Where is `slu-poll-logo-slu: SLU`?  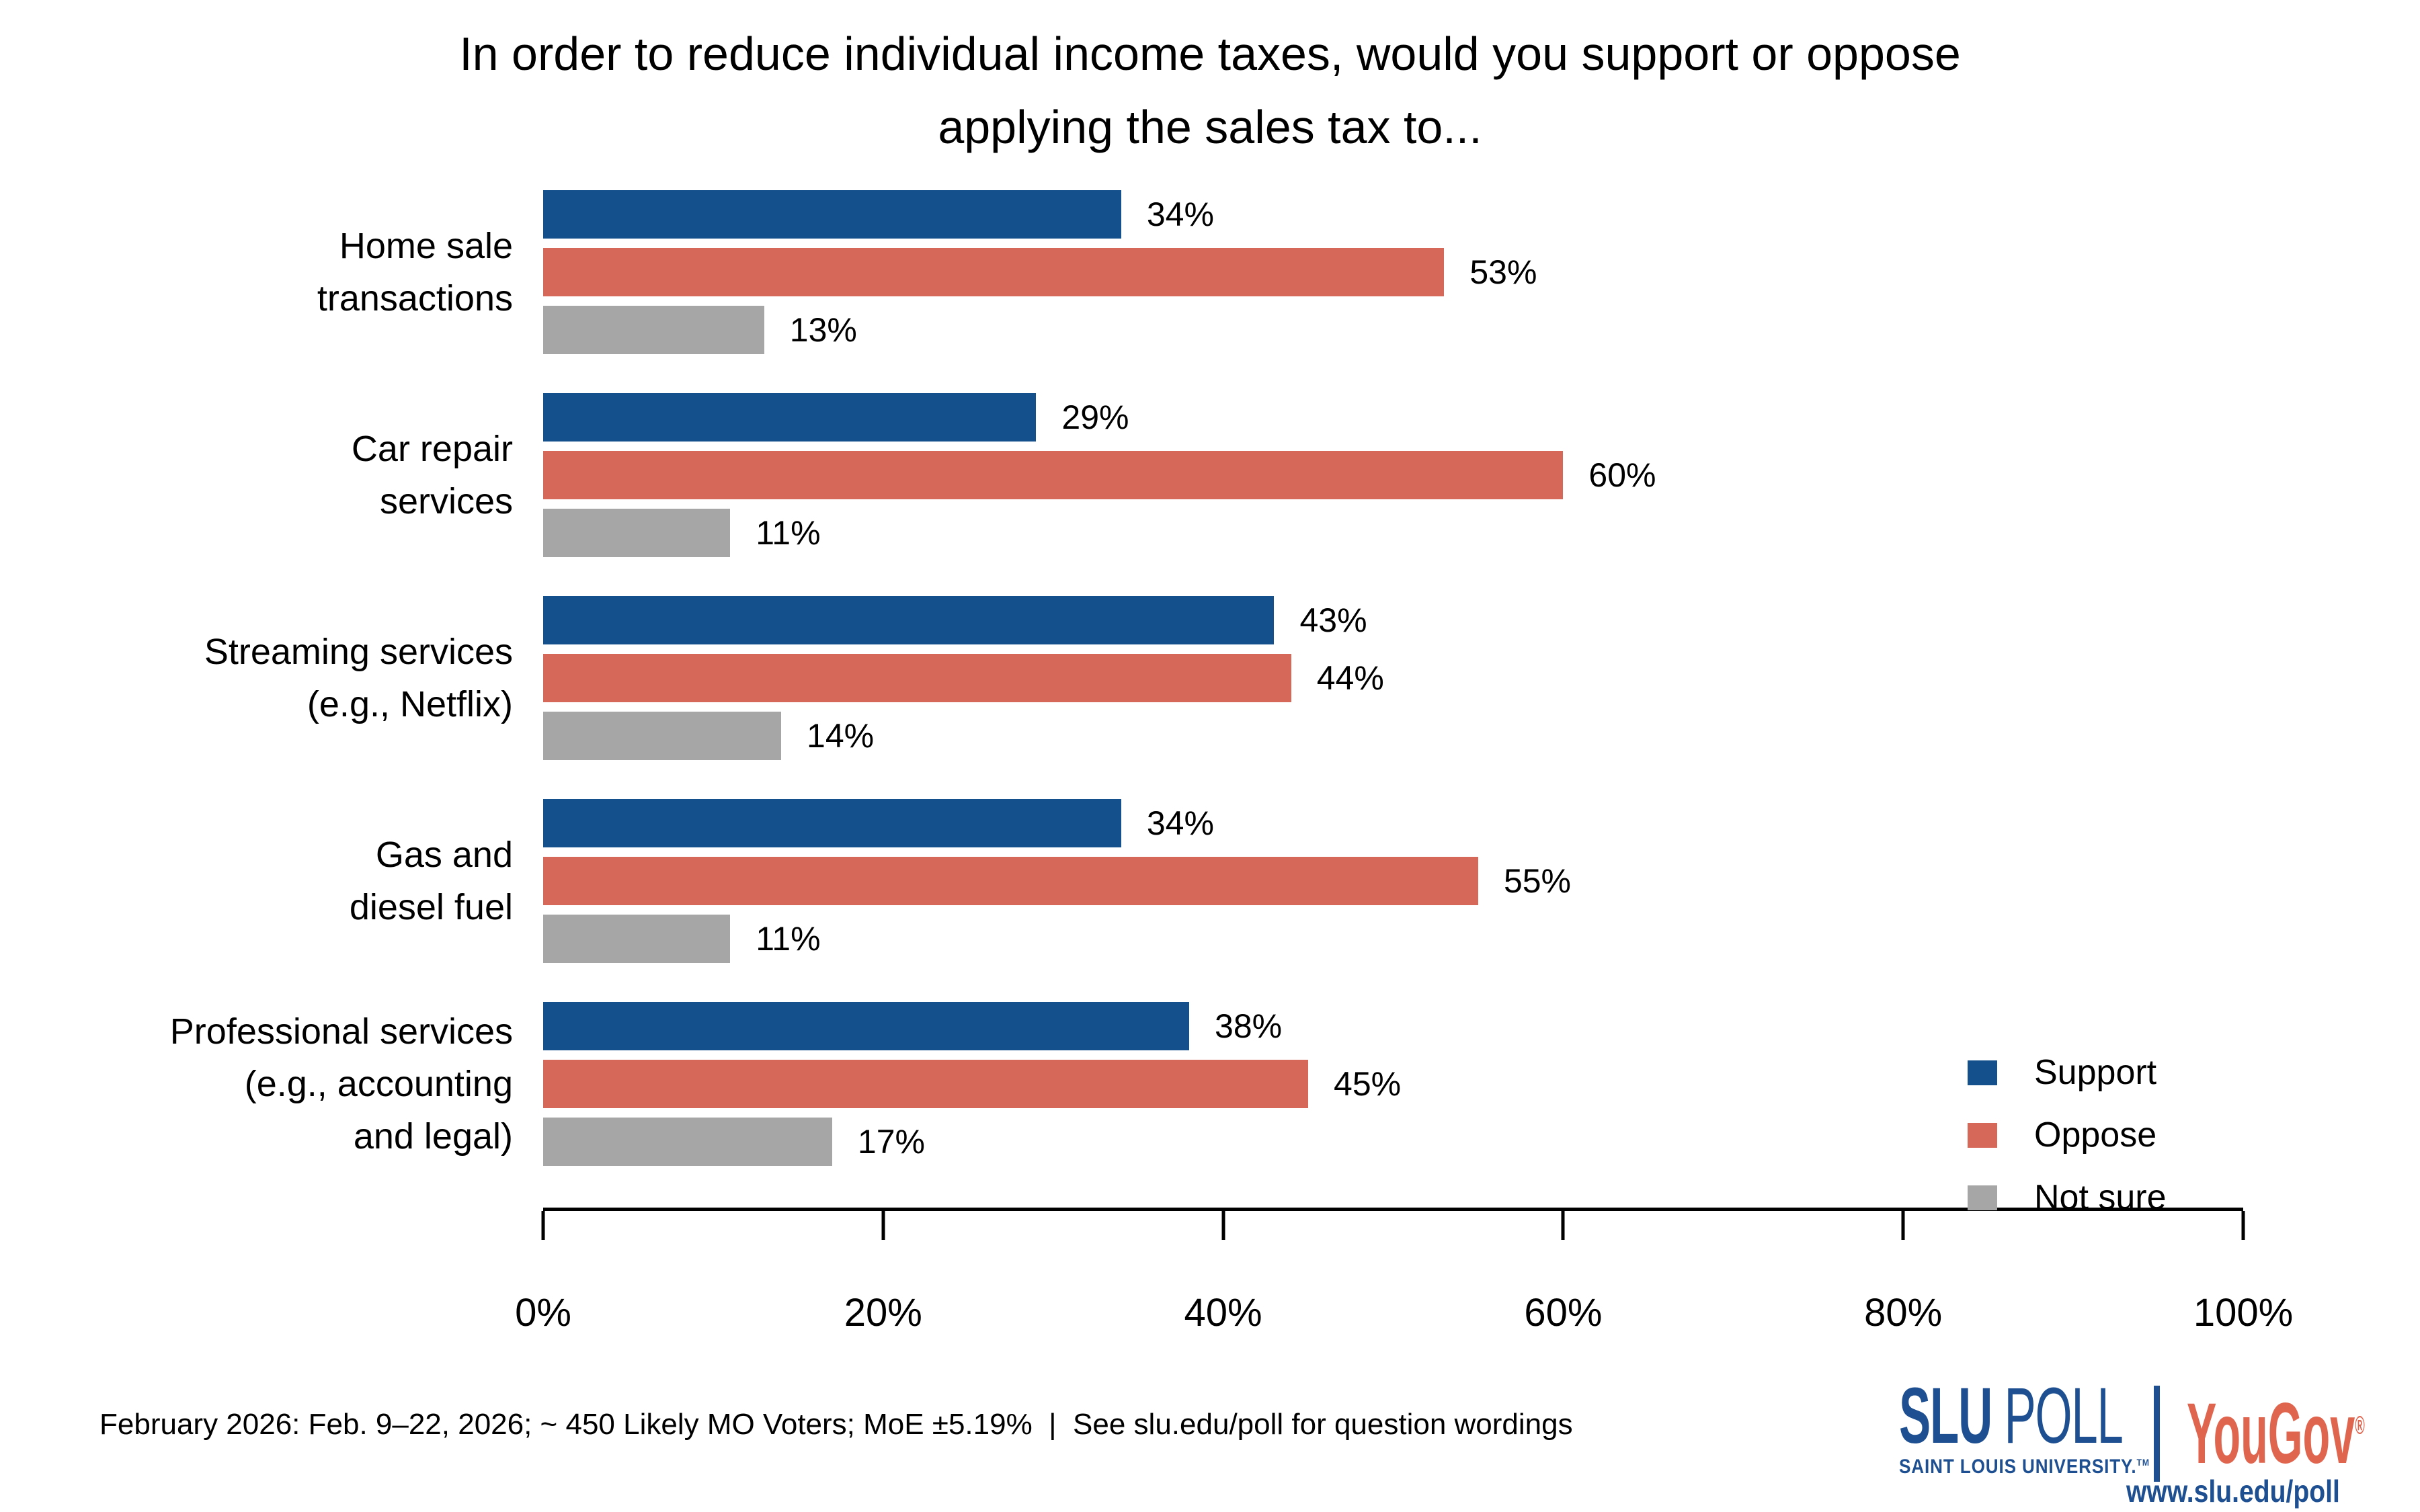
slu-poll-logo-slu: SLU is located at coordinates (1945, 1416).